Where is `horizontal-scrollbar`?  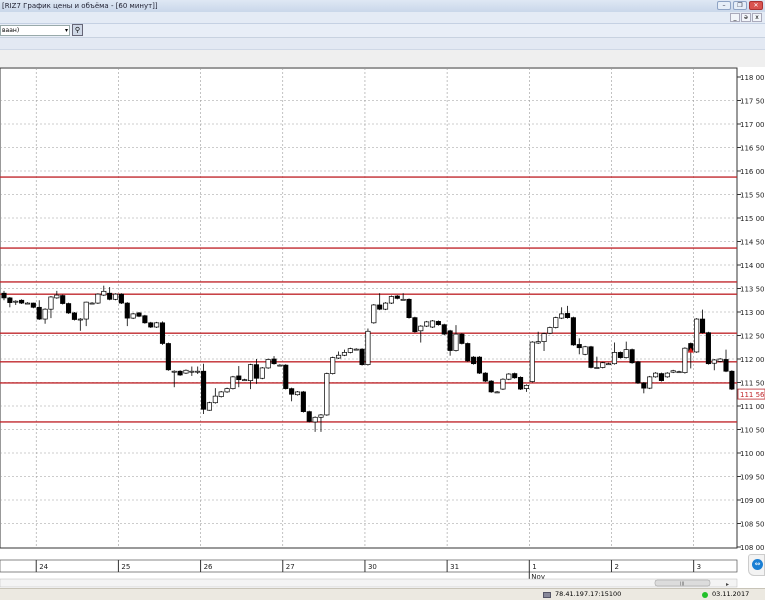 horizontal-scrollbar is located at coordinates (369, 583).